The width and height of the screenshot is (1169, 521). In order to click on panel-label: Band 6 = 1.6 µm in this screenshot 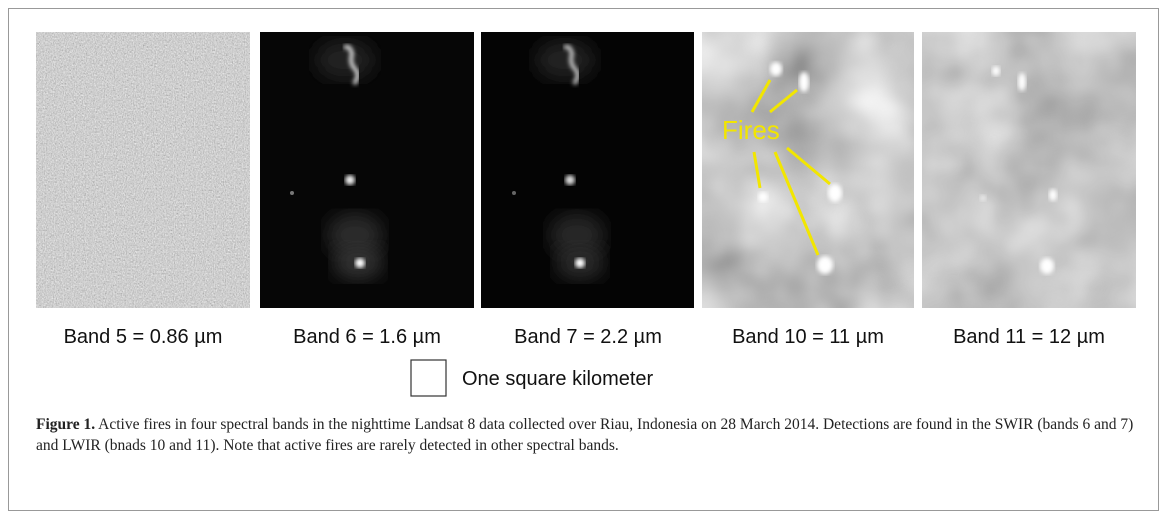, I will do `click(367, 337)`.